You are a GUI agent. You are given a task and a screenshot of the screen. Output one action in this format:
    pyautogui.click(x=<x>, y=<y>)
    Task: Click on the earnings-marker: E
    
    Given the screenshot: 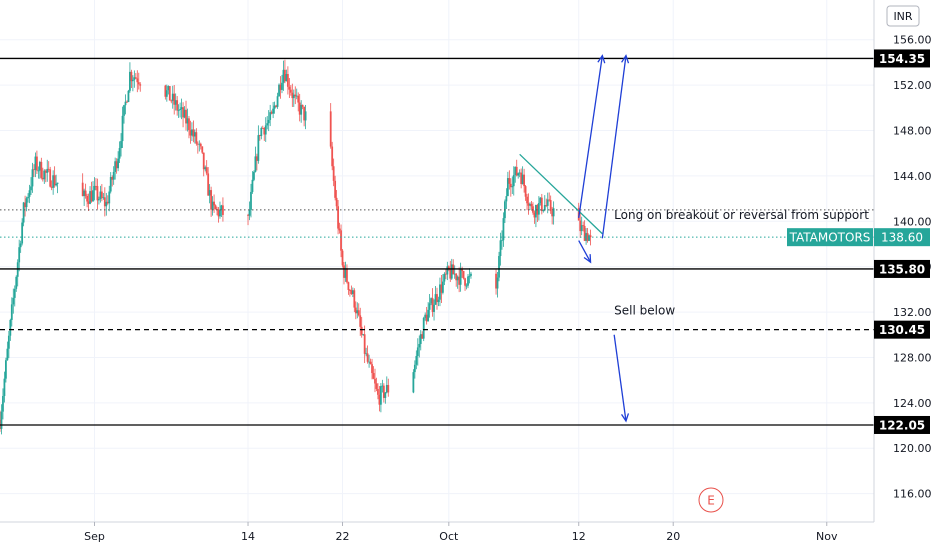 What is the action you would take?
    pyautogui.click(x=711, y=500)
    